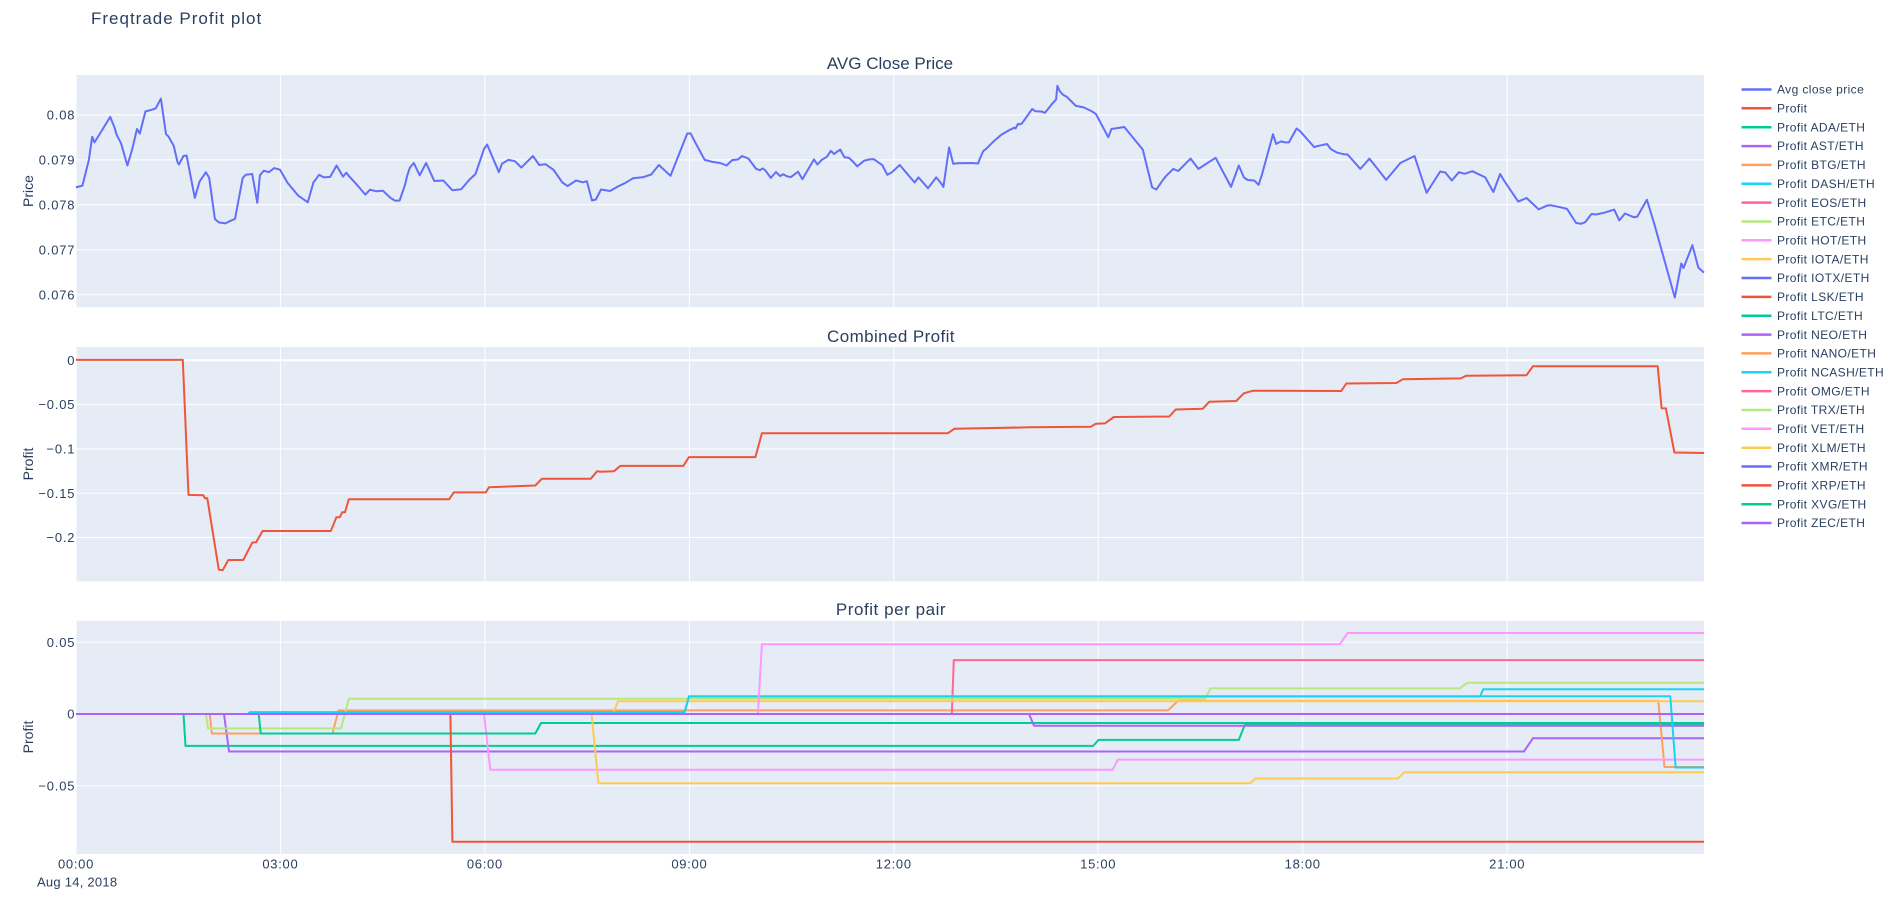 Image resolution: width=1896 pixels, height=913 pixels. Describe the element at coordinates (1822, 335) in the screenshot. I see `svg-text: Profit NEO/ETH` at that location.